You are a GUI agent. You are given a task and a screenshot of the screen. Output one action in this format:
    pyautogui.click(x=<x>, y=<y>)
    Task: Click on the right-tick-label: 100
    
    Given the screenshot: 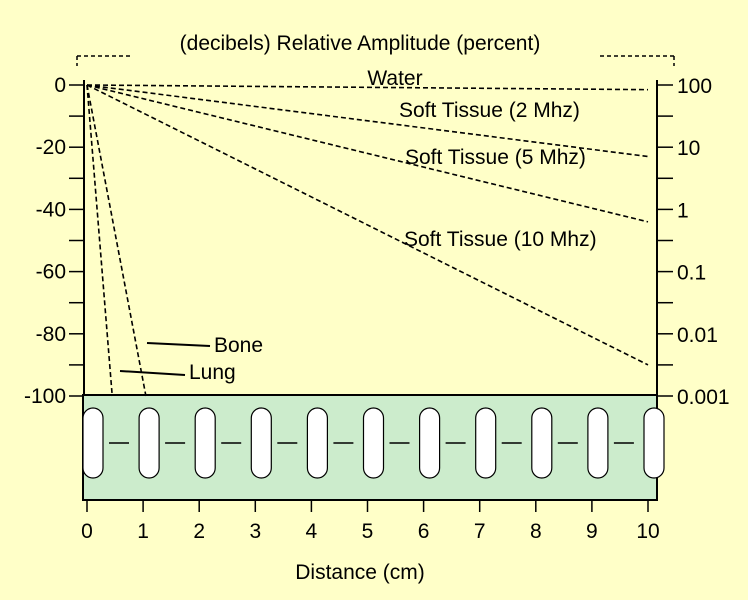 What is the action you would take?
    pyautogui.click(x=694, y=86)
    